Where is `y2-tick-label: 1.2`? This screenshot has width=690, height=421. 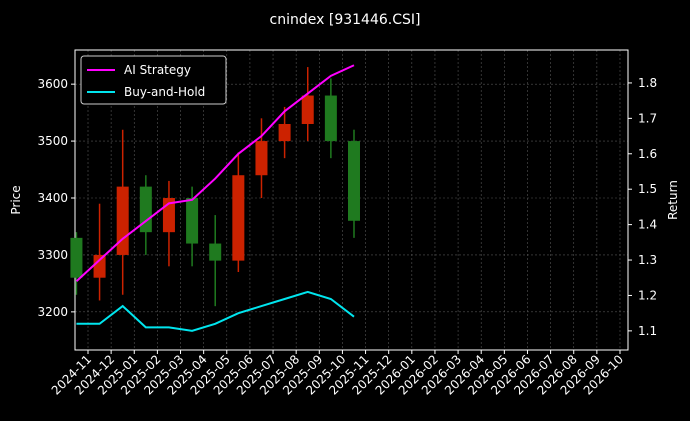
y2-tick-label: 1.2 is located at coordinates (647, 295).